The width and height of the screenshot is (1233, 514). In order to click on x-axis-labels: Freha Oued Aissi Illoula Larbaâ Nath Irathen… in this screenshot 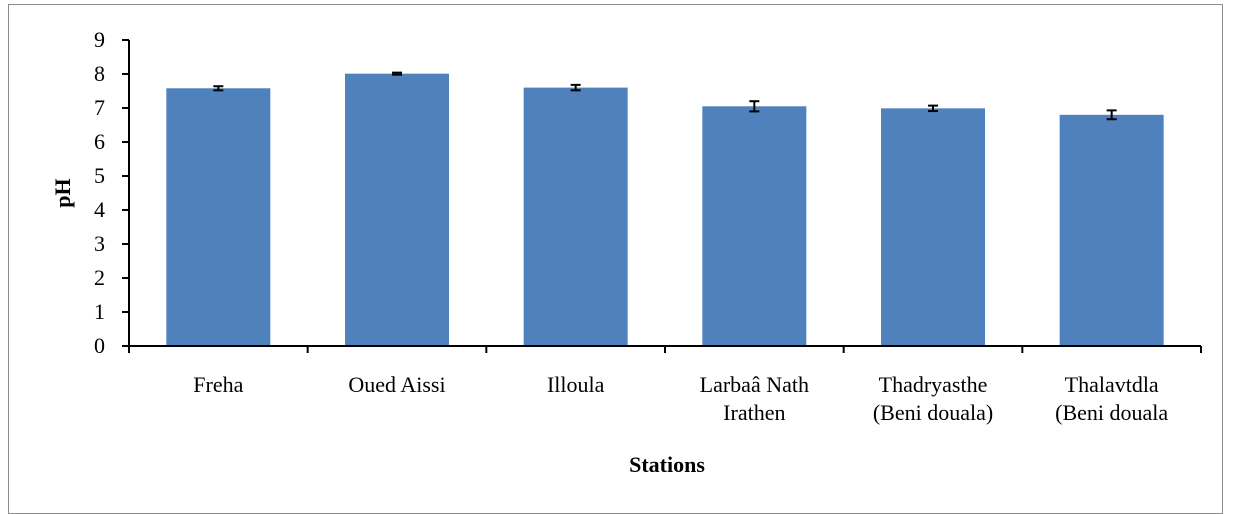, I will do `click(680, 398)`.